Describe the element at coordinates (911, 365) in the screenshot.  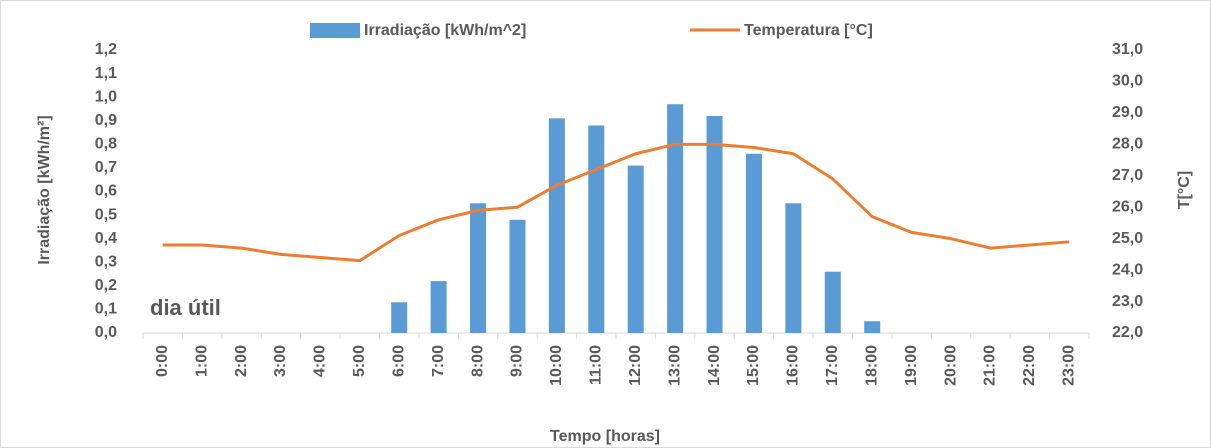
I see `x-tick-label: 19:00` at that location.